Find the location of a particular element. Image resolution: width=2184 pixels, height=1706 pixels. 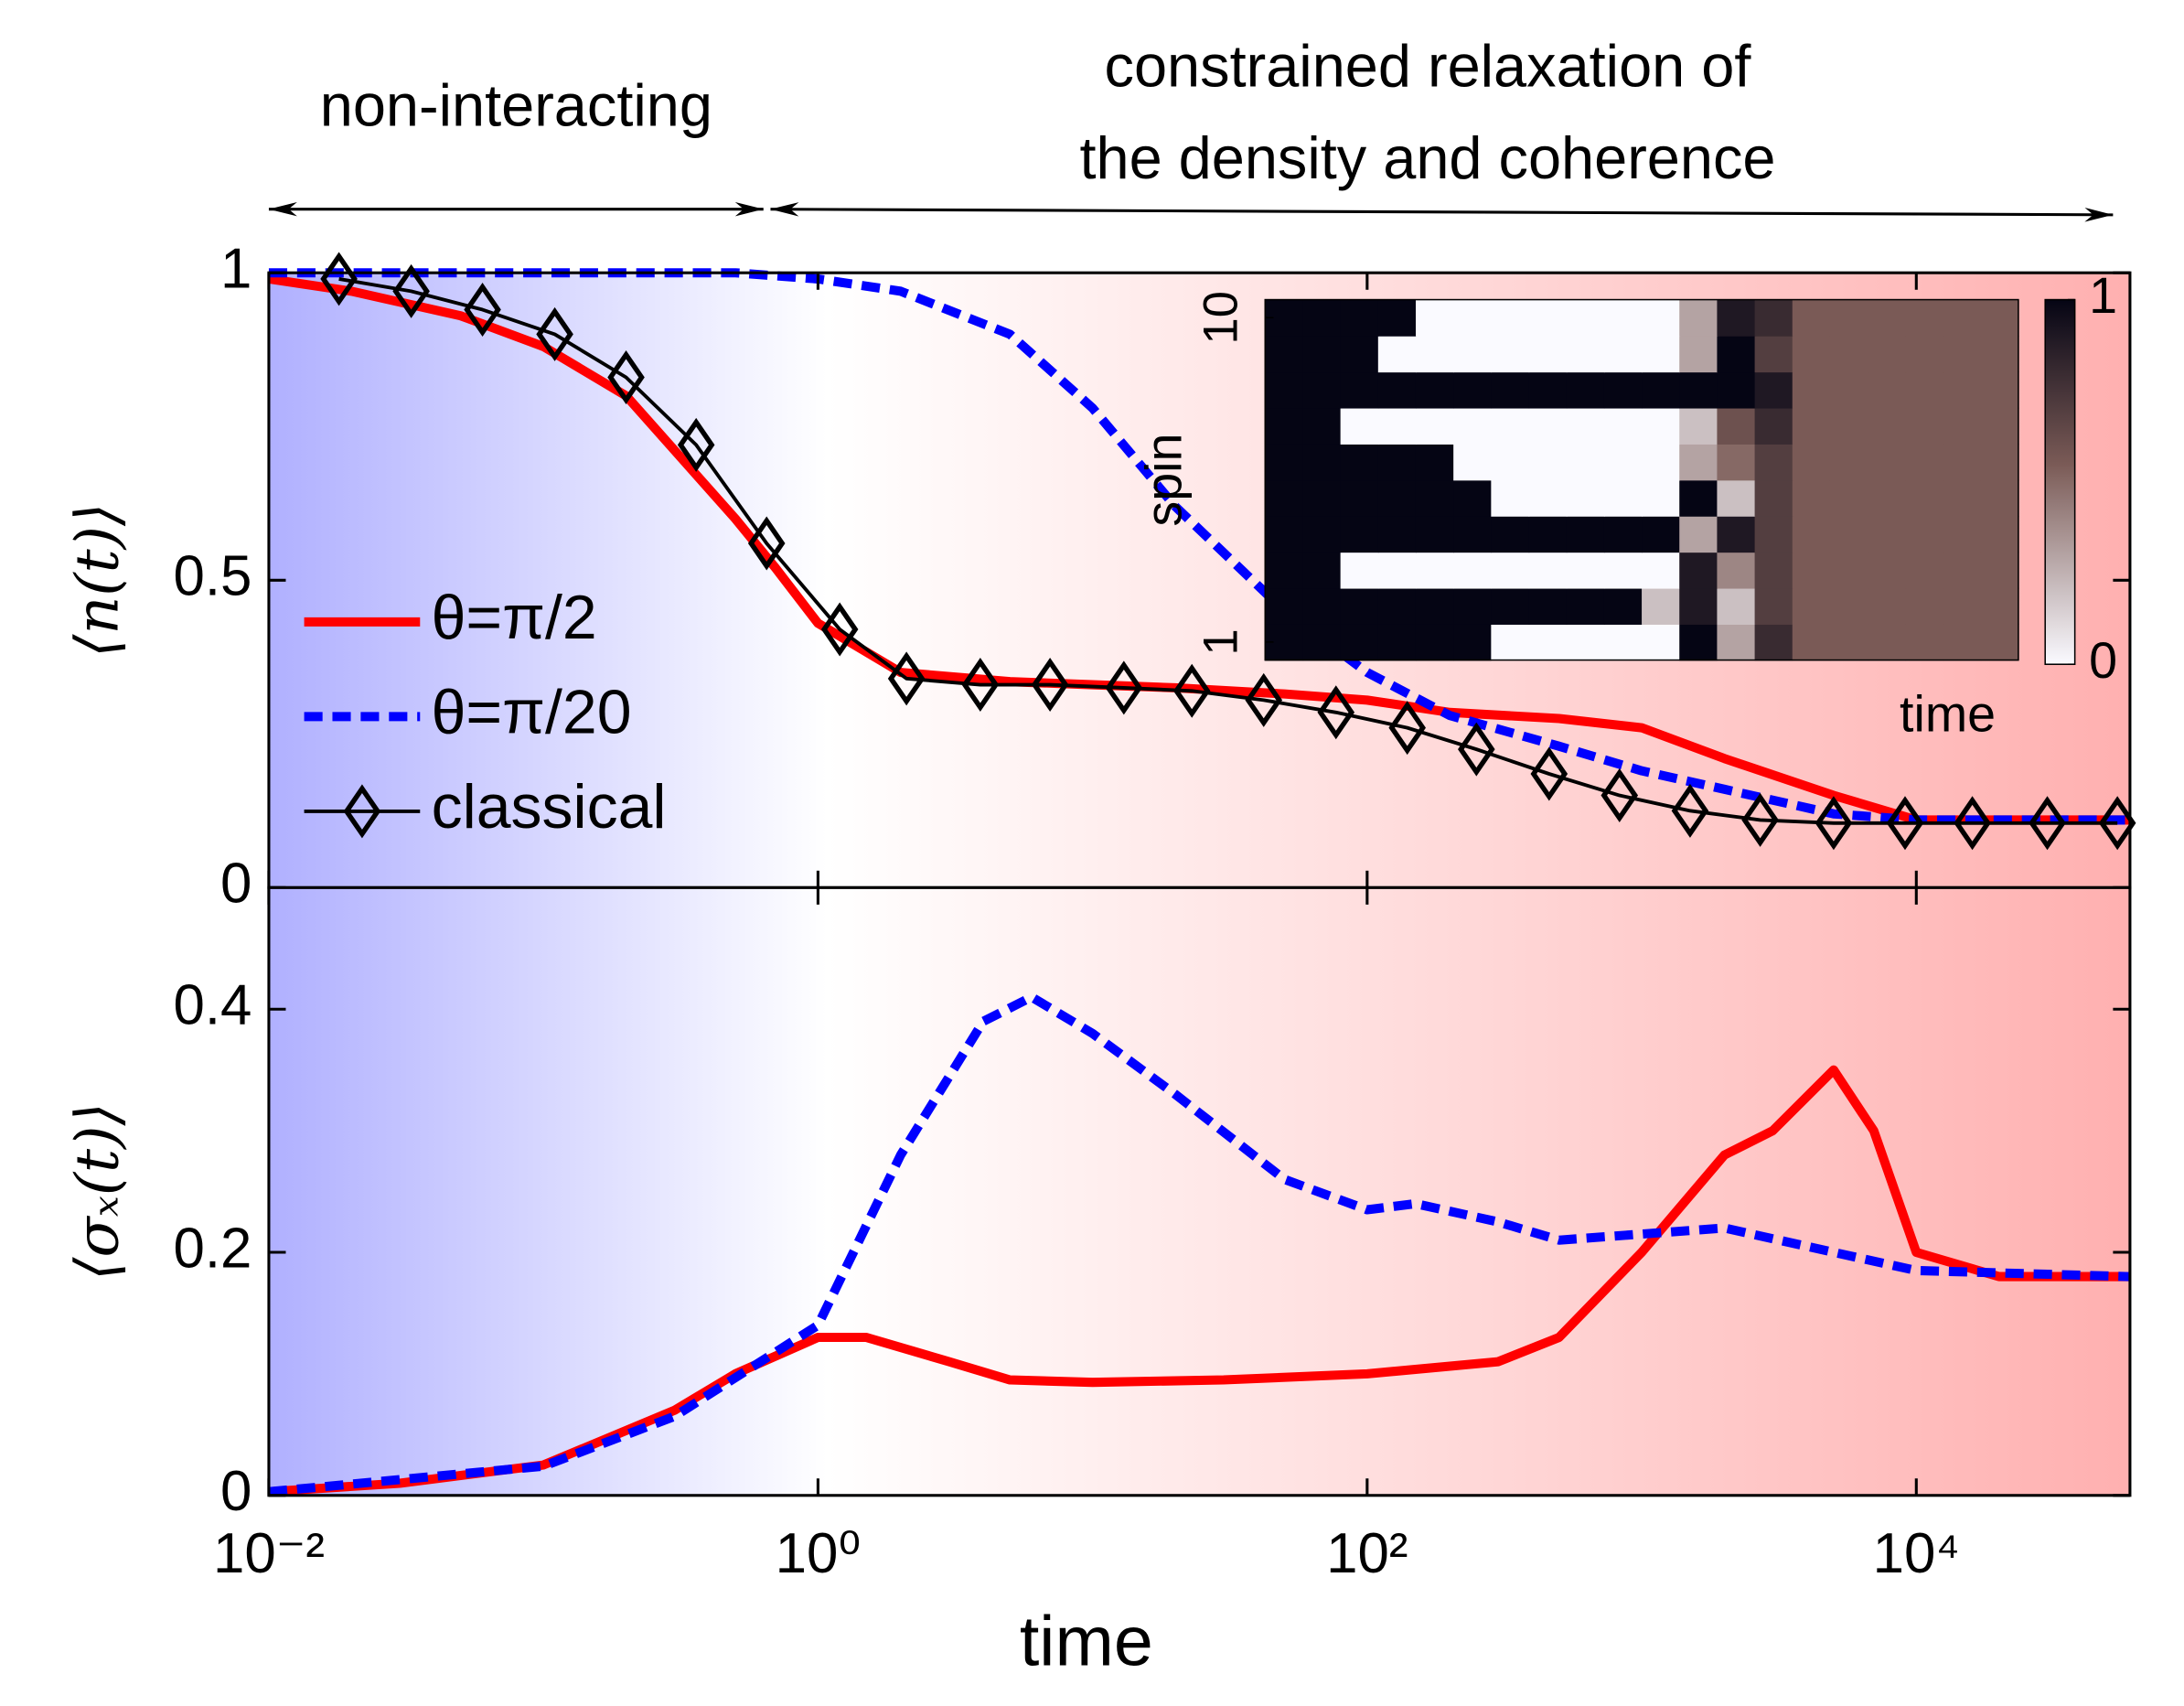

annotation: constrained relaxation of is located at coordinates (1428, 66).